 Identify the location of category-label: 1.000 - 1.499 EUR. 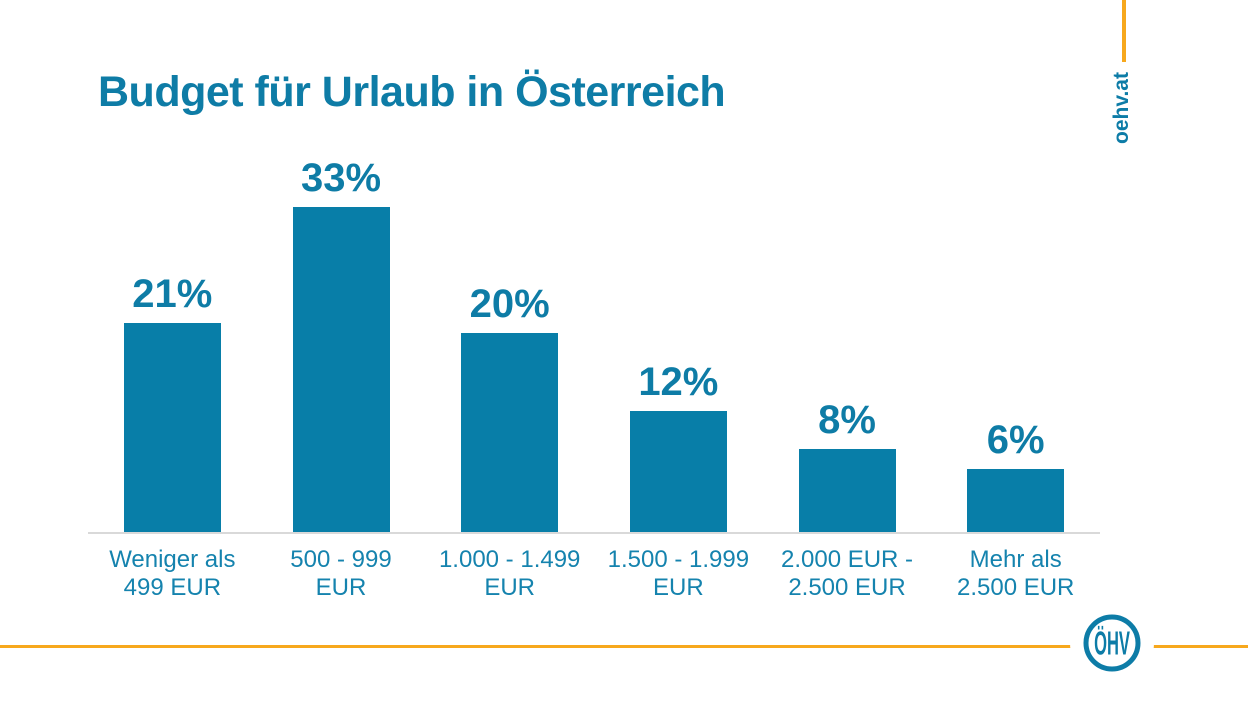
(509, 573).